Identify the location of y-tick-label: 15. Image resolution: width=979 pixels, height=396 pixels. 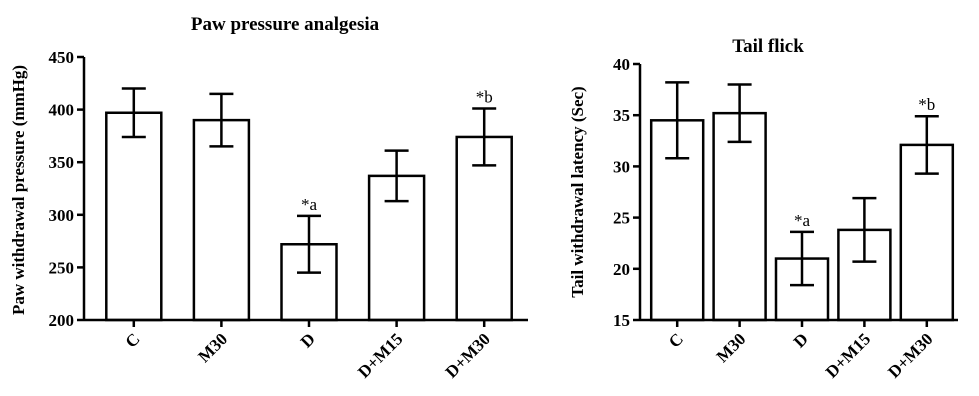
(621, 320).